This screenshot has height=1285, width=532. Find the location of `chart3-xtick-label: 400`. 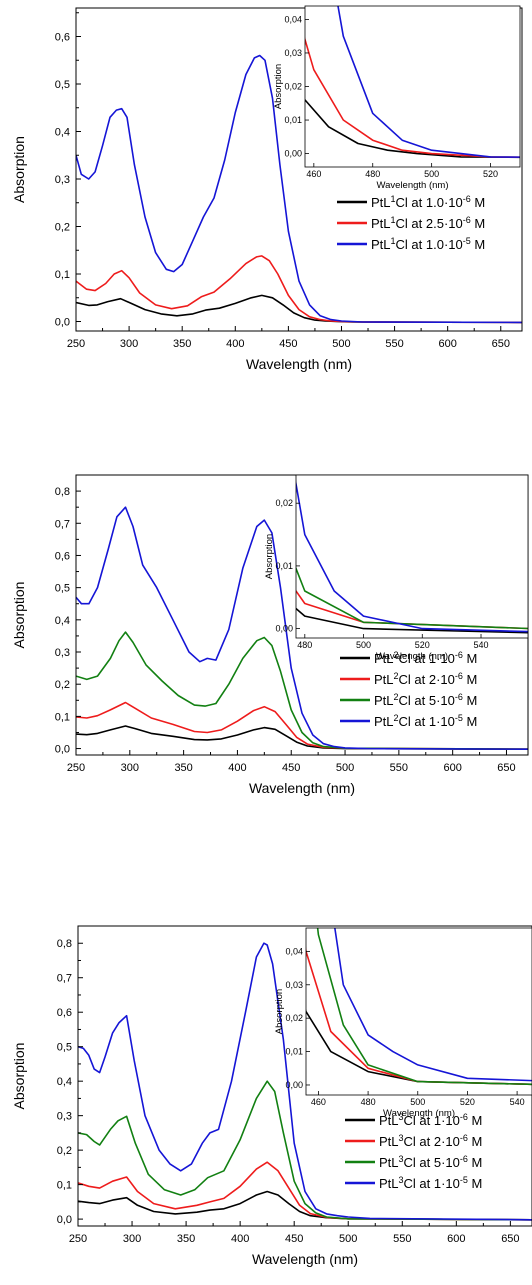

chart3-xtick-label: 400 is located at coordinates (240, 1239).